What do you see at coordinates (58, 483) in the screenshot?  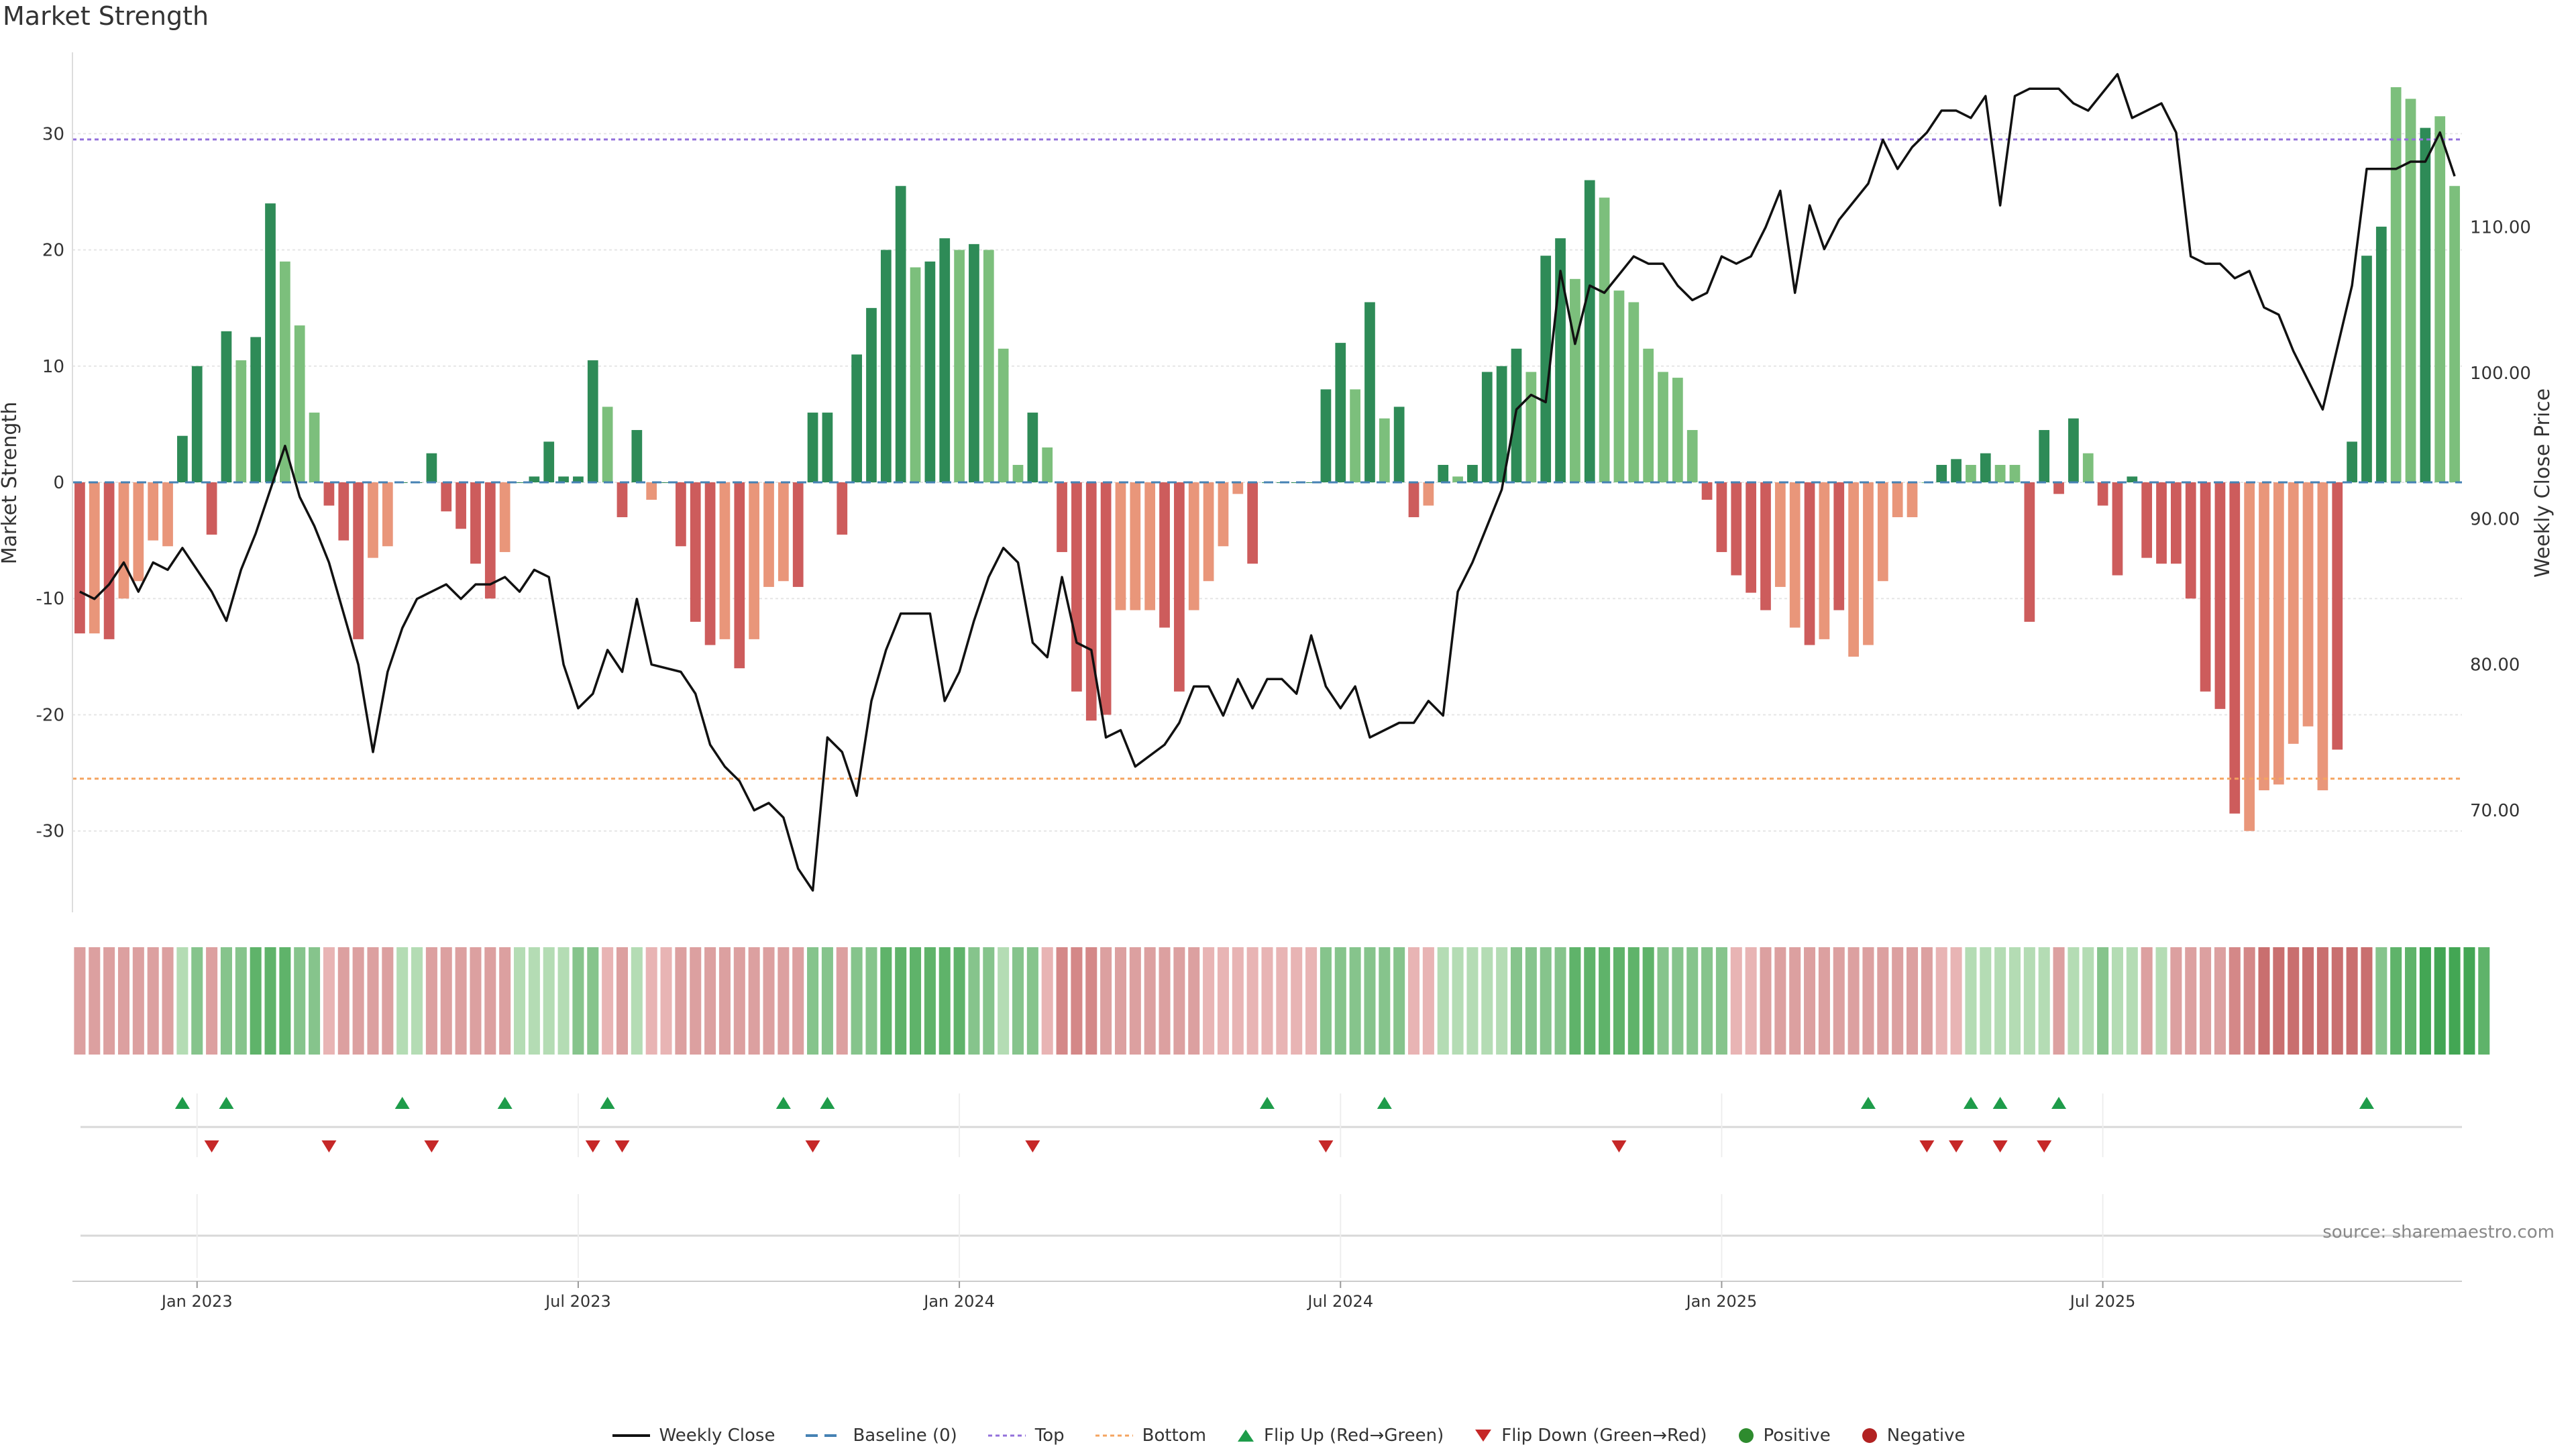 I see `y-tick-label: 0` at bounding box center [58, 483].